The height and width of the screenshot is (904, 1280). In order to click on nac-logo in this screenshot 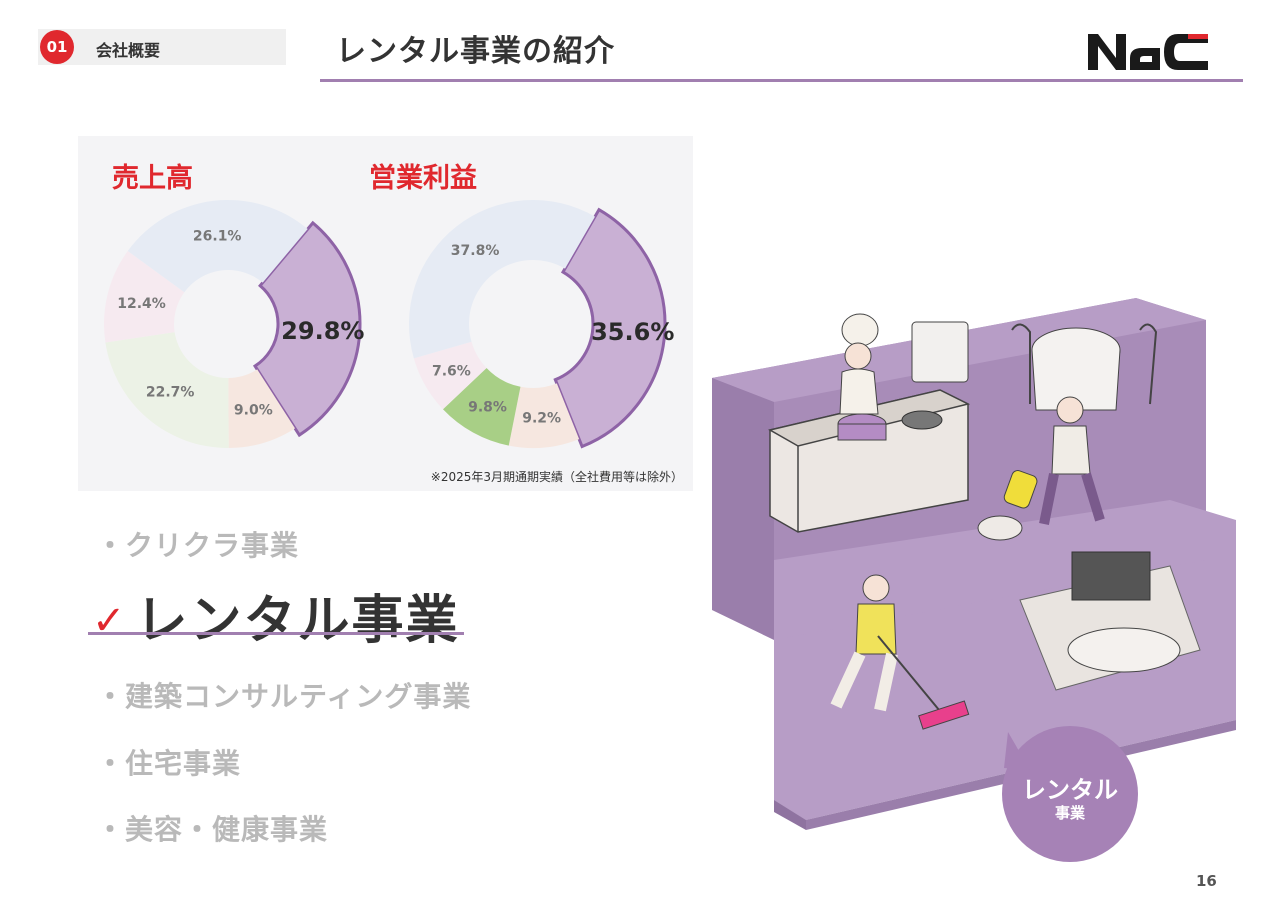, I will do `click(1148, 52)`.